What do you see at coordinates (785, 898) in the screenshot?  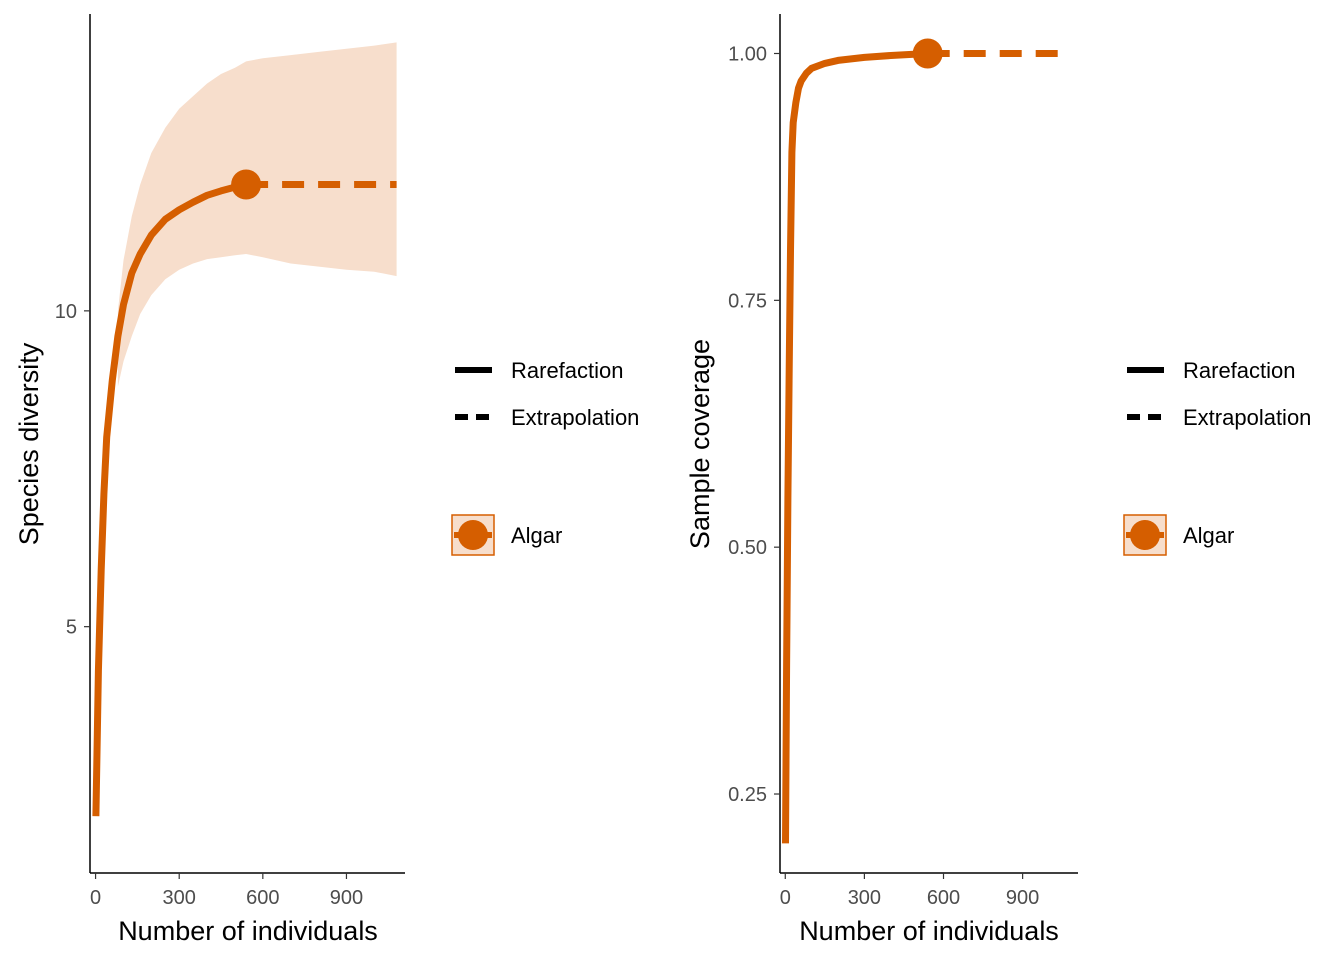 I see `right-x-tick-label: 0` at bounding box center [785, 898].